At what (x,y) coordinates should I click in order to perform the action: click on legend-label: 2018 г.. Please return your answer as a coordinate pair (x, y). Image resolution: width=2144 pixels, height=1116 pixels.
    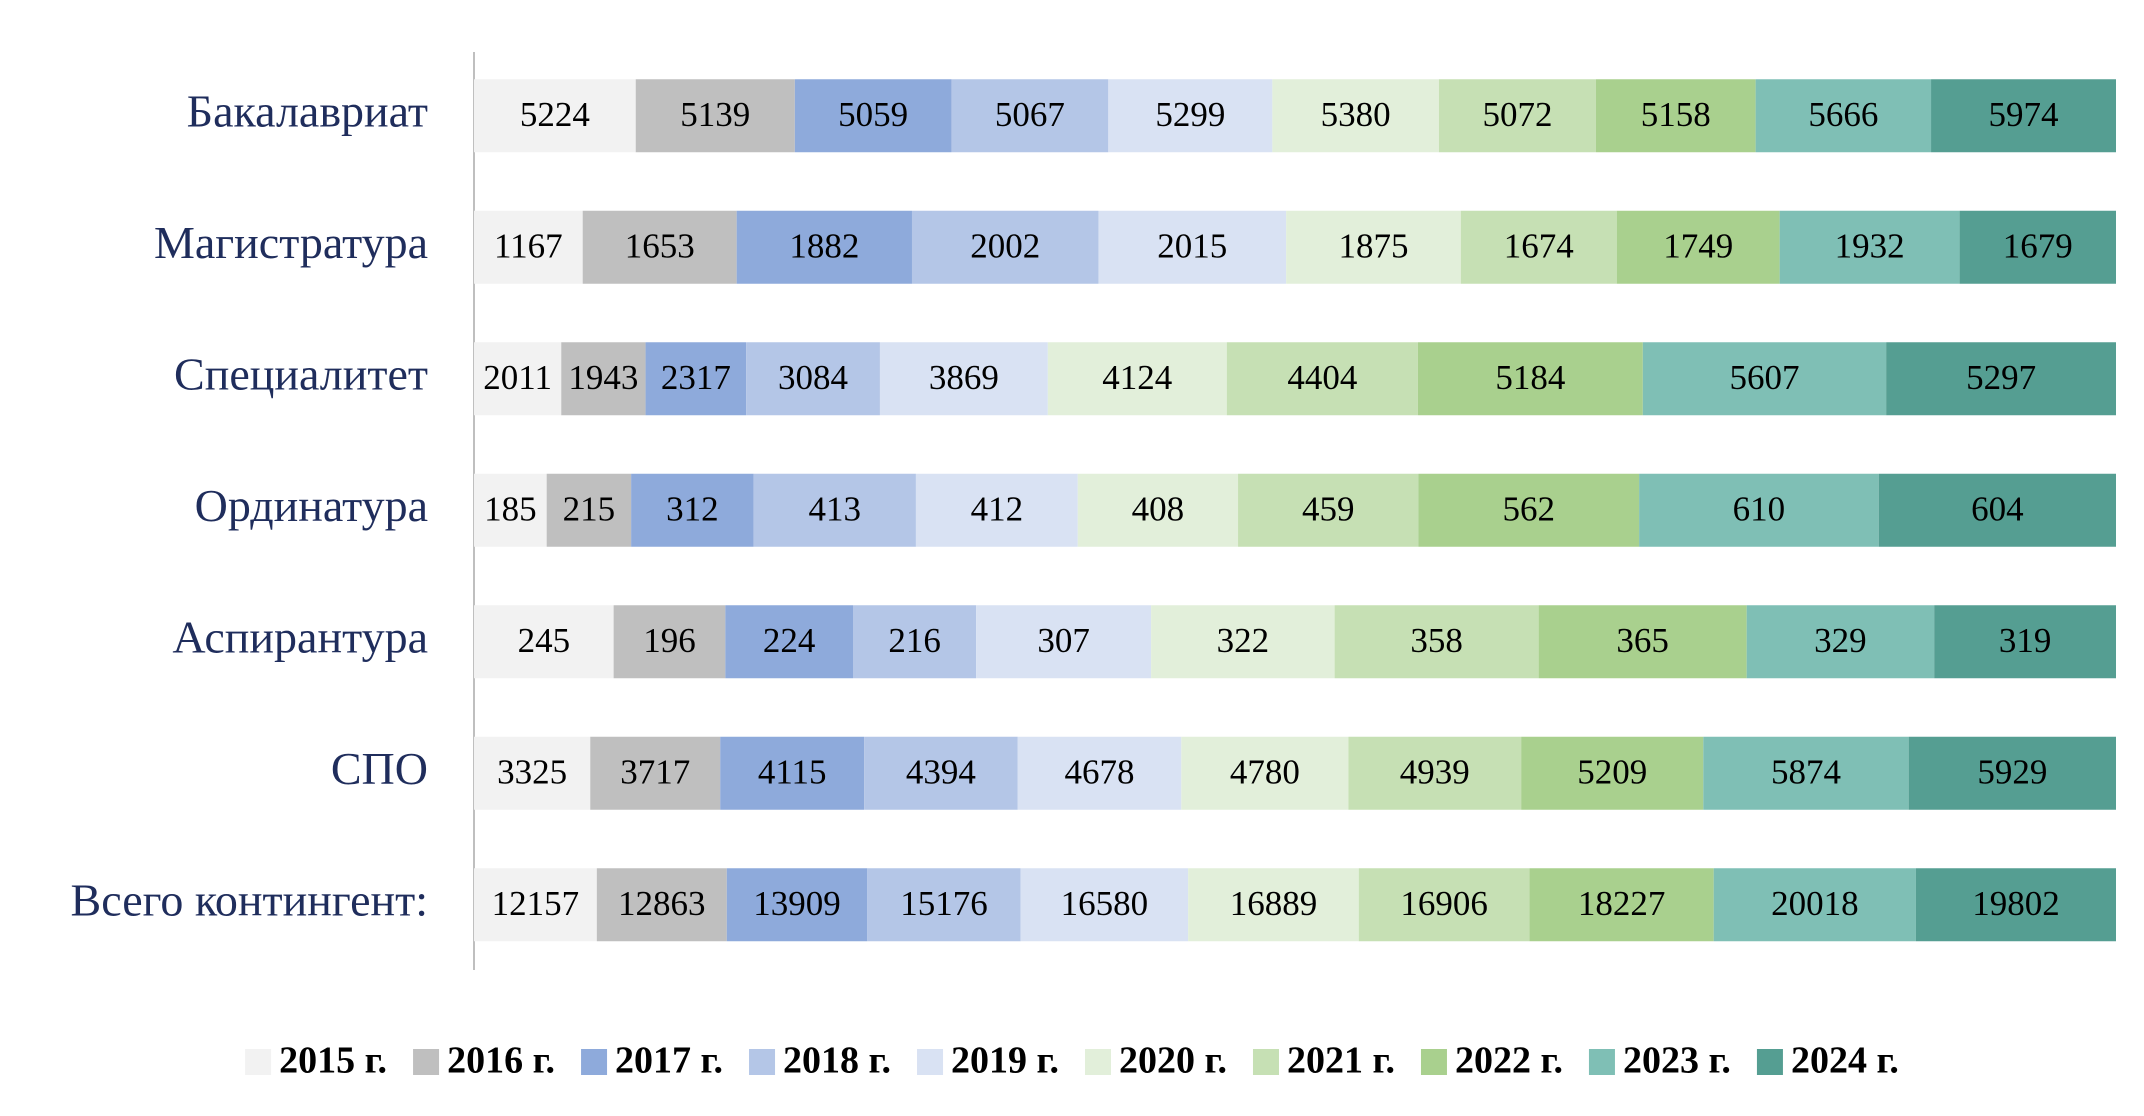
    Looking at the image, I should click on (837, 1061).